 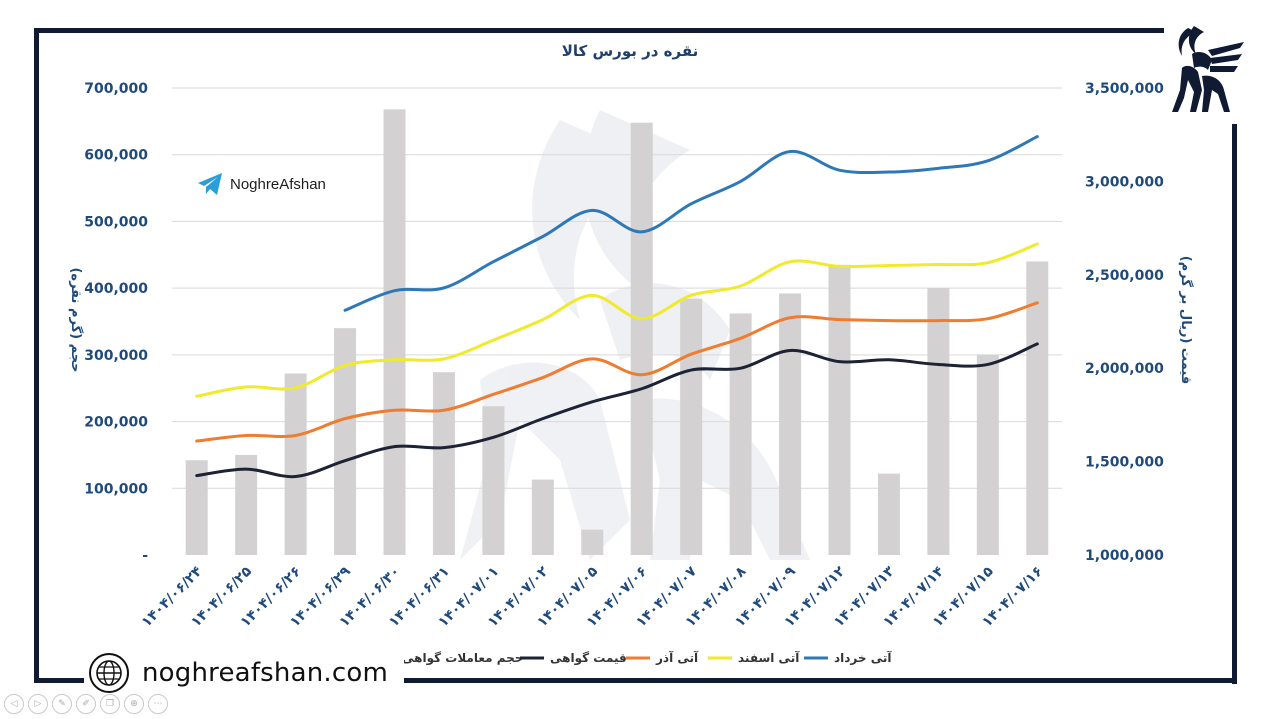 I want to click on right-tick-label: 3,000,000, so click(x=1124, y=182).